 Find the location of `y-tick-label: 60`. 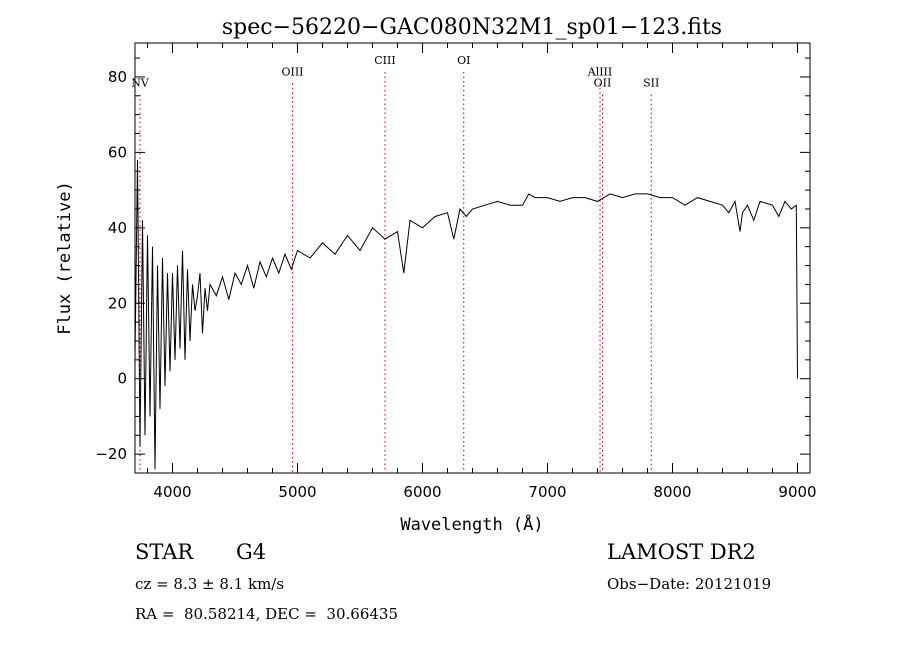

y-tick-label: 60 is located at coordinates (117, 152).